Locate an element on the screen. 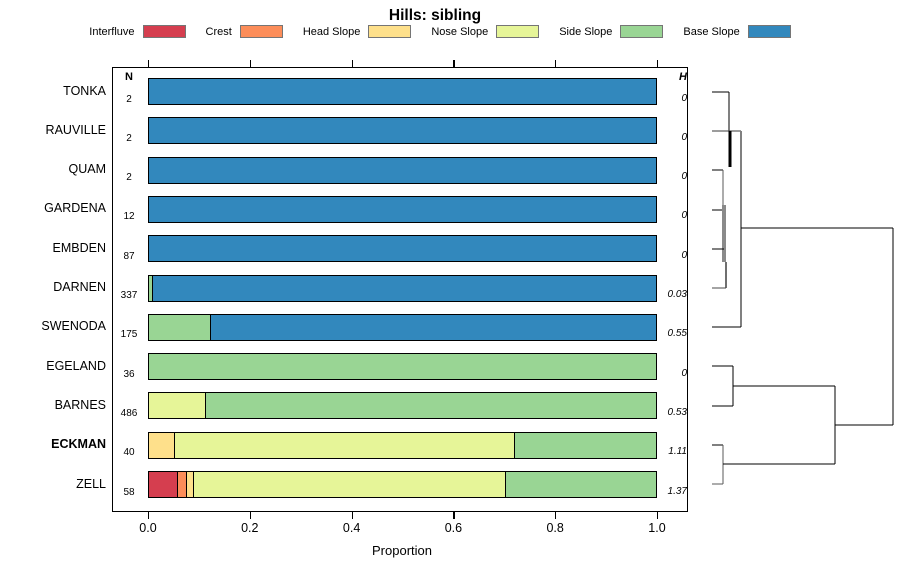 Image resolution: width=900 pixels, height=580 pixels. n-value-eckman: 40 is located at coordinates (129, 453).